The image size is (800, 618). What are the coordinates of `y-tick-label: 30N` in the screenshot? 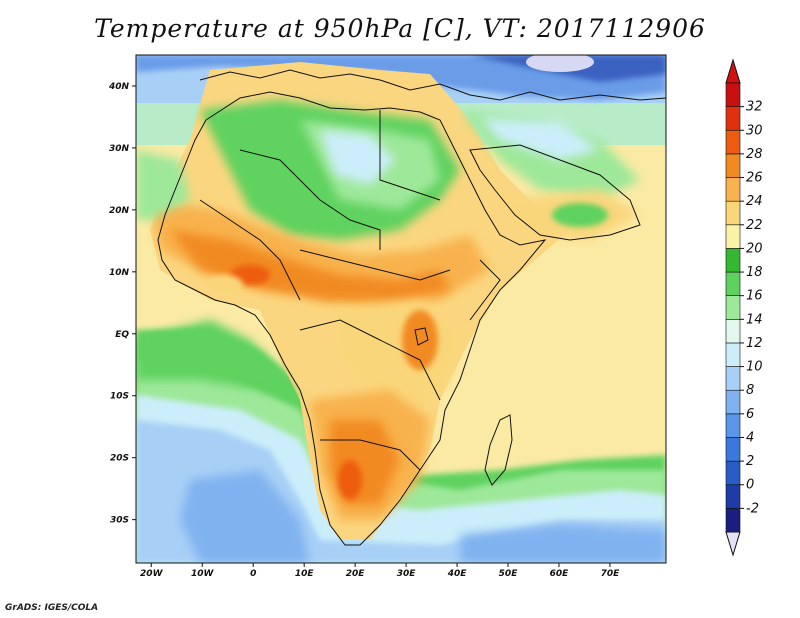 It's located at (119, 149).